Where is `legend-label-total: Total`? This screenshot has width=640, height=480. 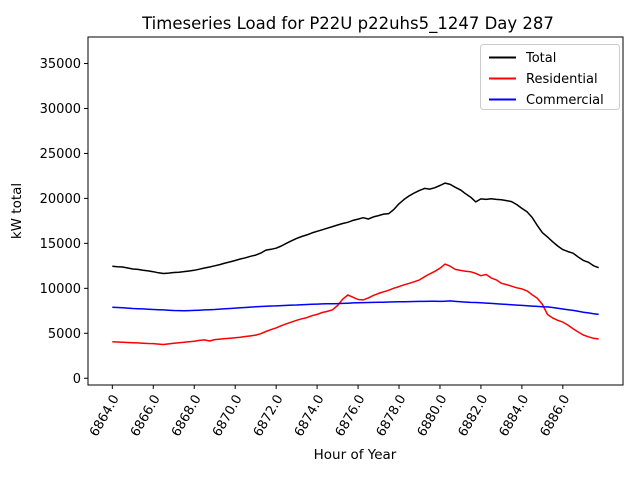
legend-label-total: Total is located at coordinates (540, 58).